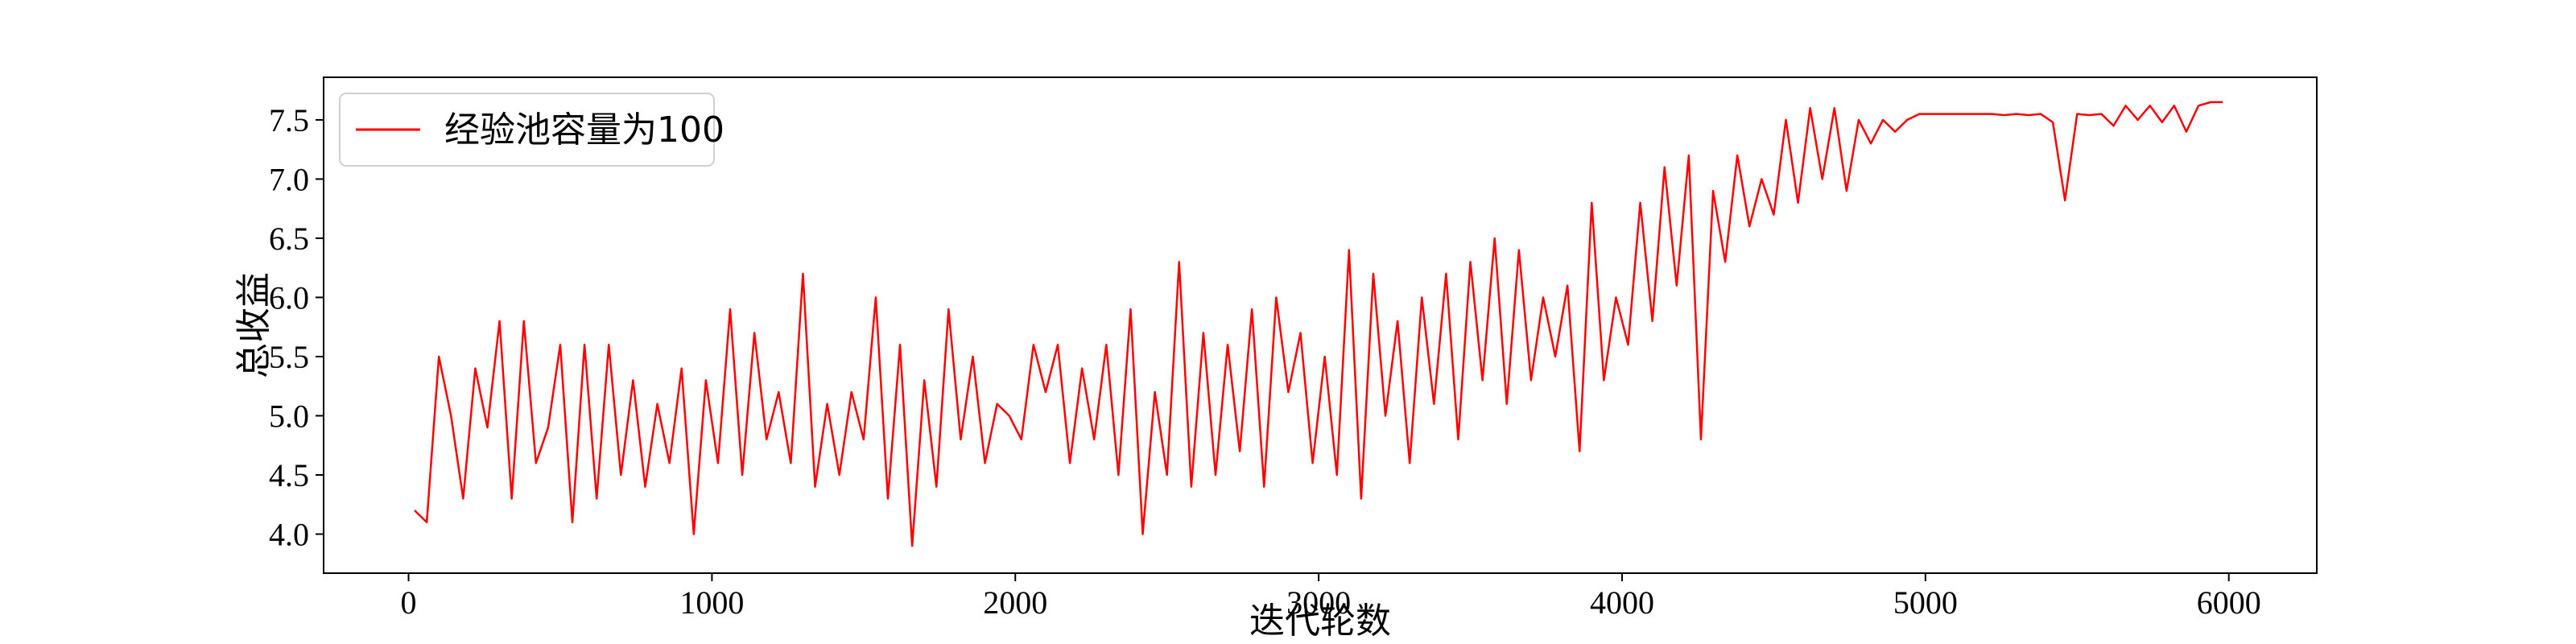 The width and height of the screenshot is (2576, 644). I want to click on y-tick-label: 7.5, so click(289, 120).